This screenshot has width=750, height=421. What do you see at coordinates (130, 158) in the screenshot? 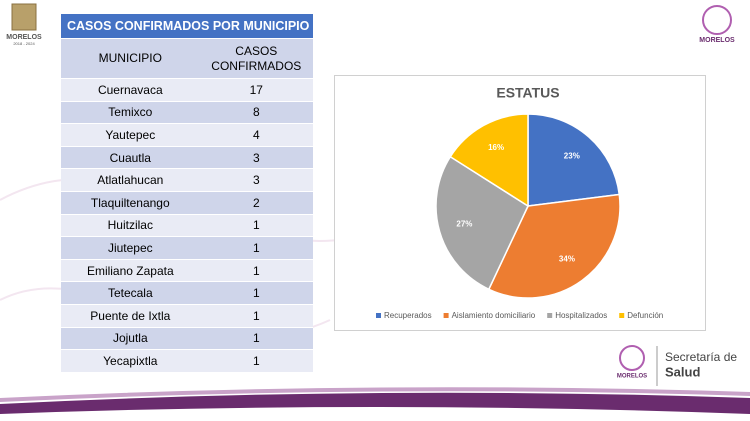
I see `municipality: Cuautla` at bounding box center [130, 158].